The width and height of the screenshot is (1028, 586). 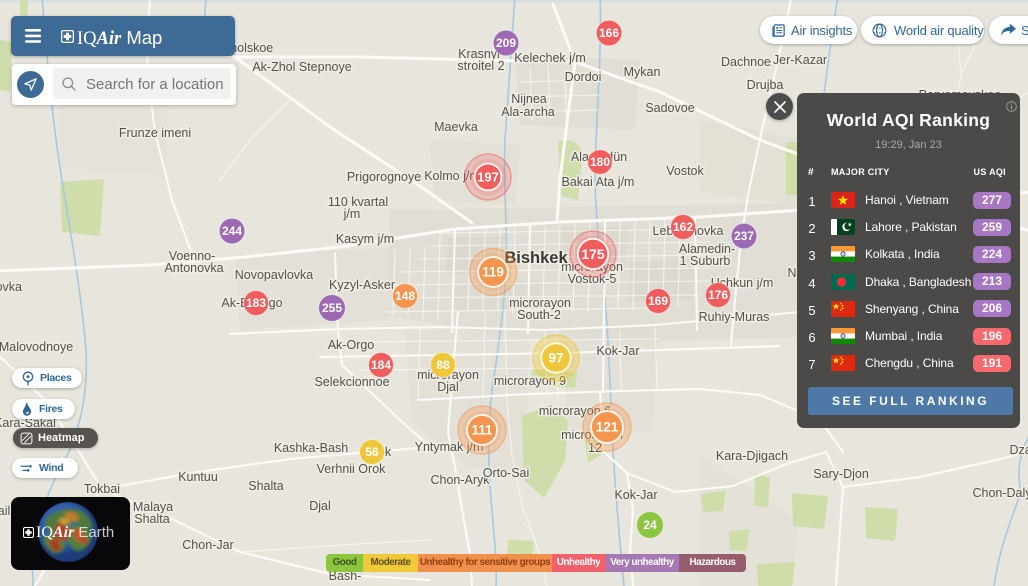 What do you see at coordinates (311, 448) in the screenshot?
I see `svg-text: Kashka-Bash` at bounding box center [311, 448].